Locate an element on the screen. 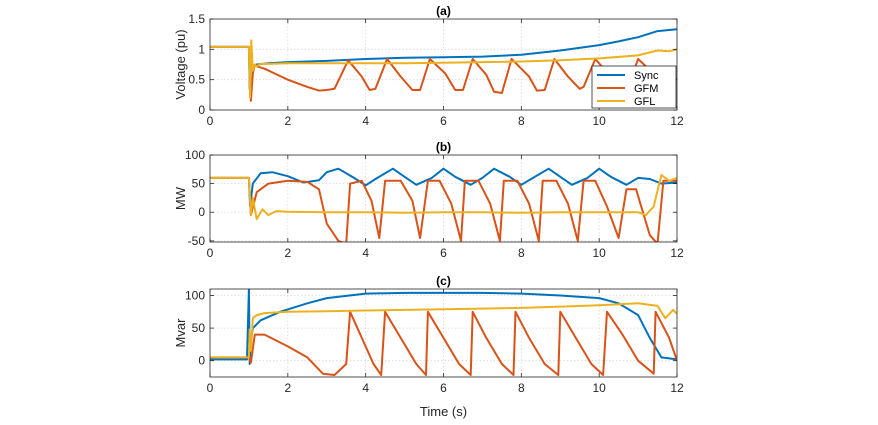 The image size is (878, 425). legend-label-gfm: GFM is located at coordinates (646, 89).